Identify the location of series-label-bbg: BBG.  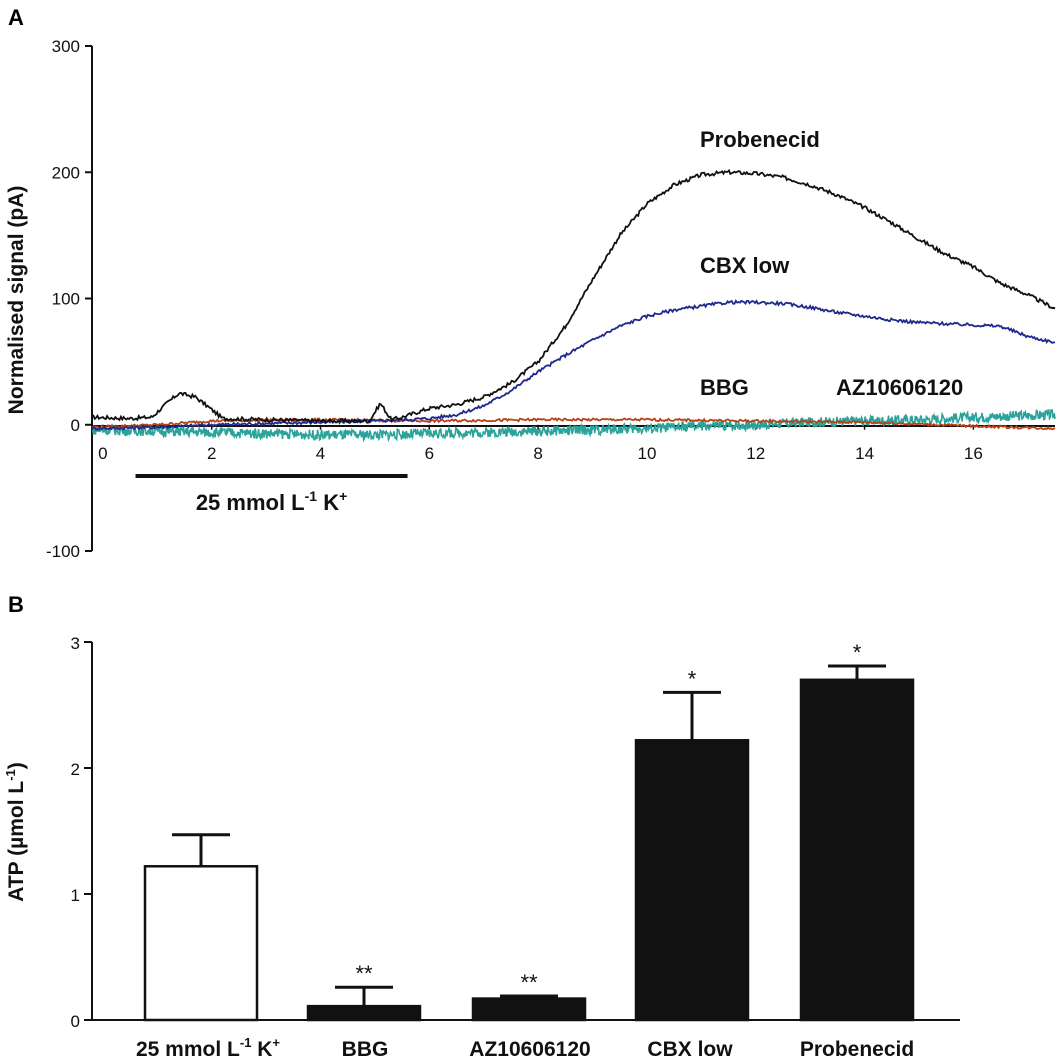
(724, 387).